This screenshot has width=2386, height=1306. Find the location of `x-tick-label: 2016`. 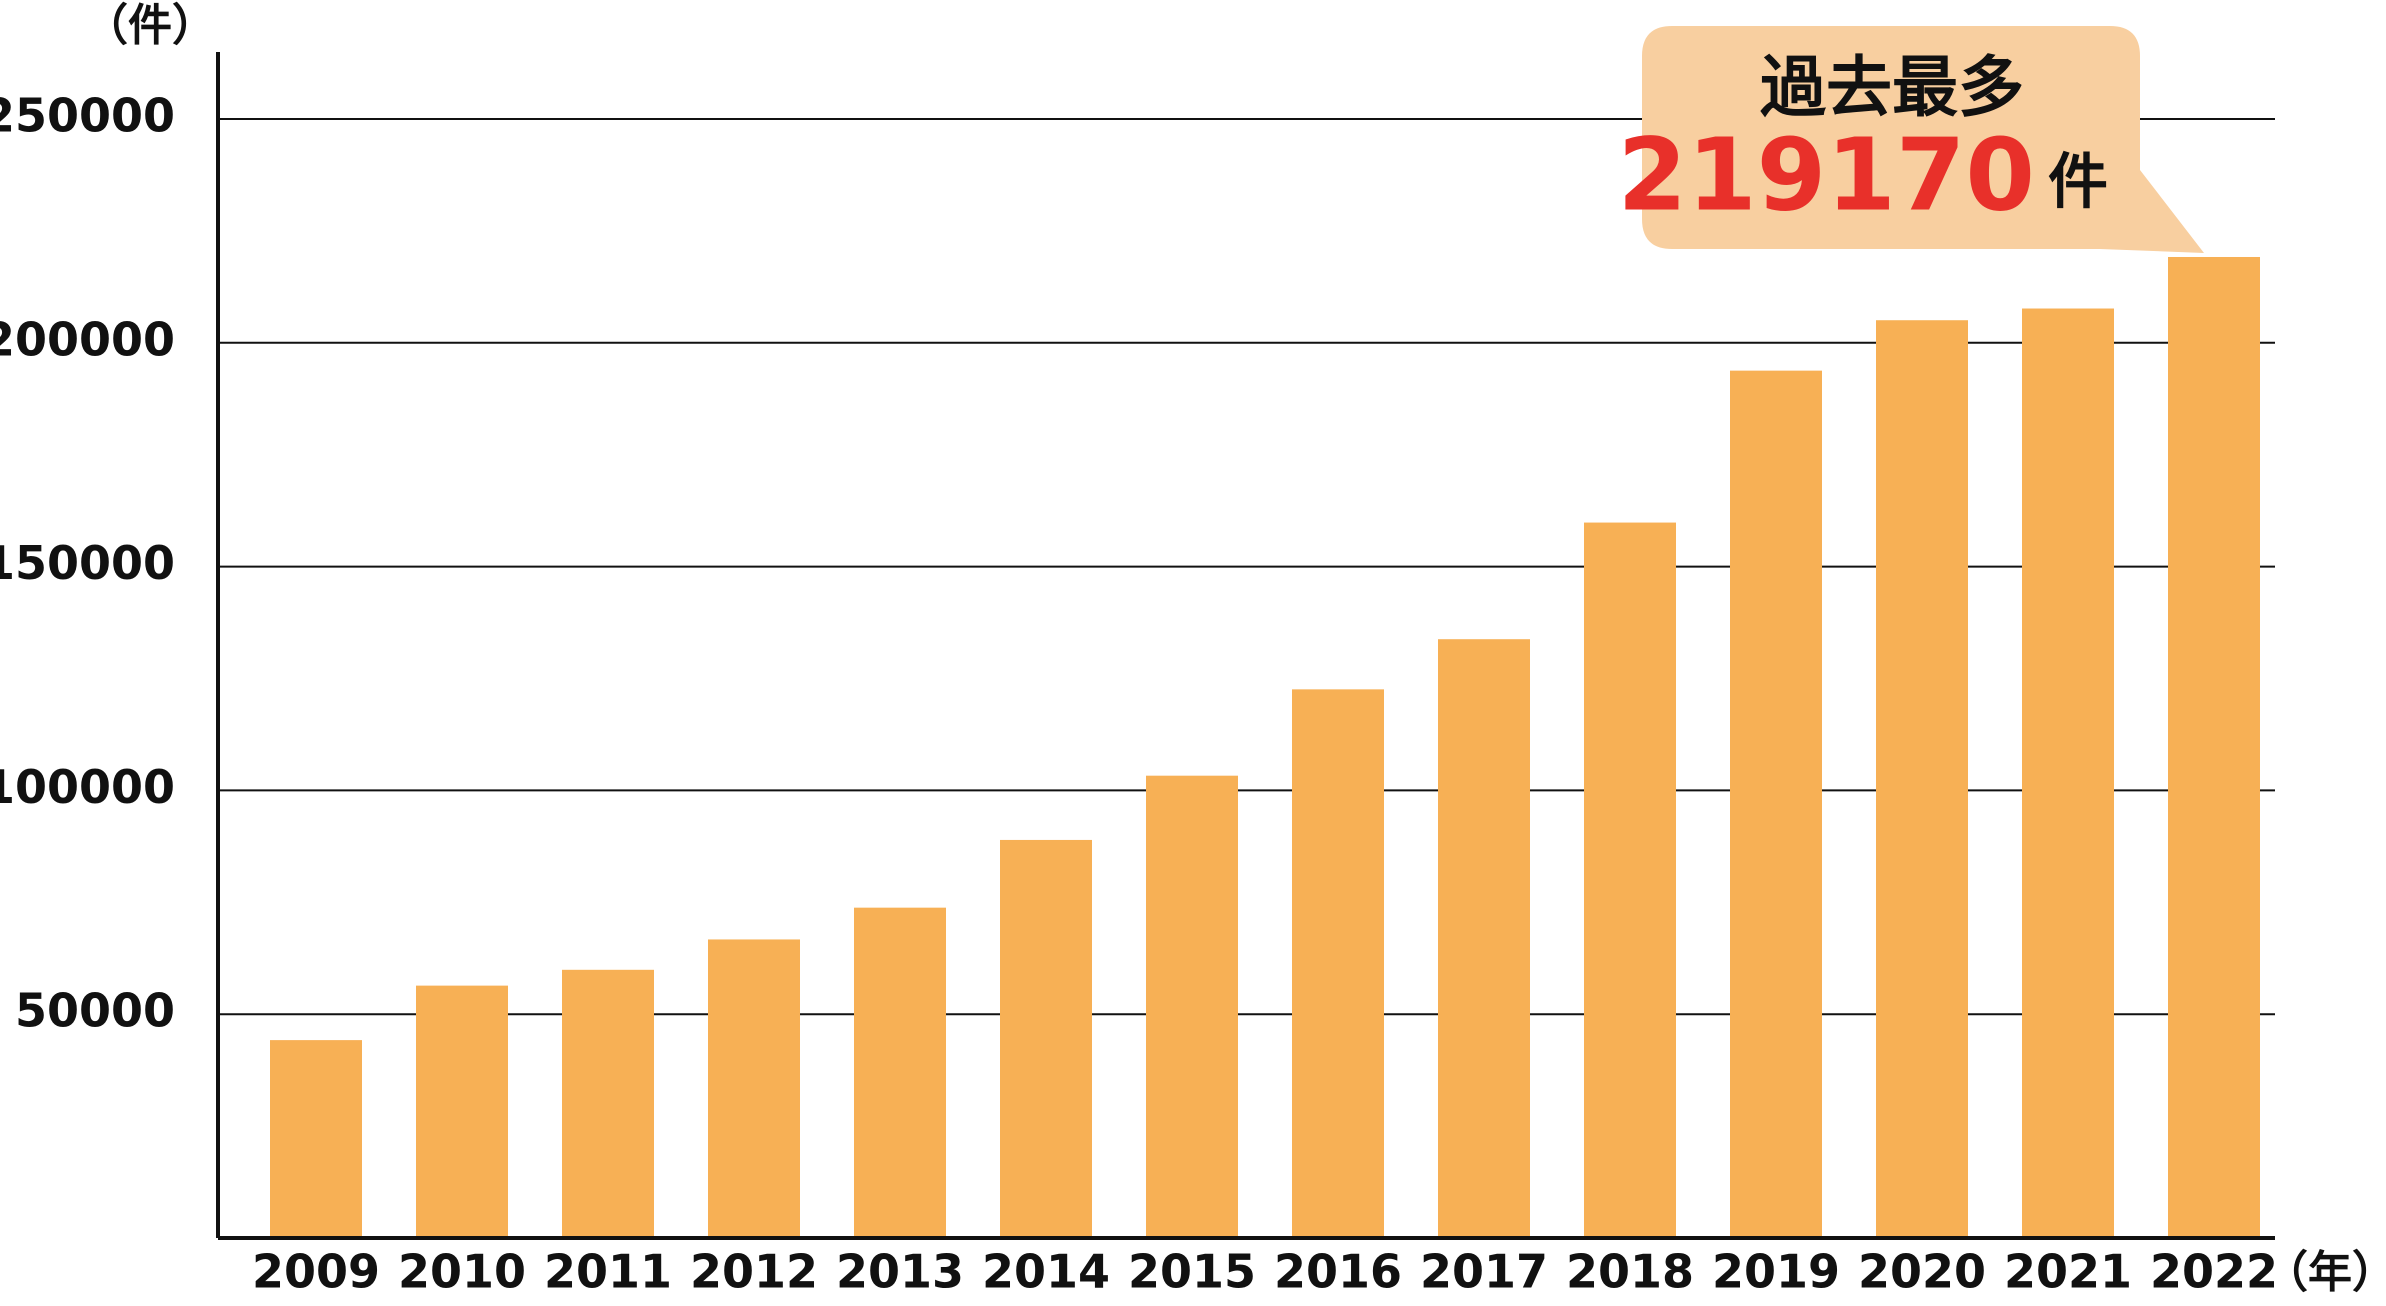

x-tick-label: 2016 is located at coordinates (1338, 1272).